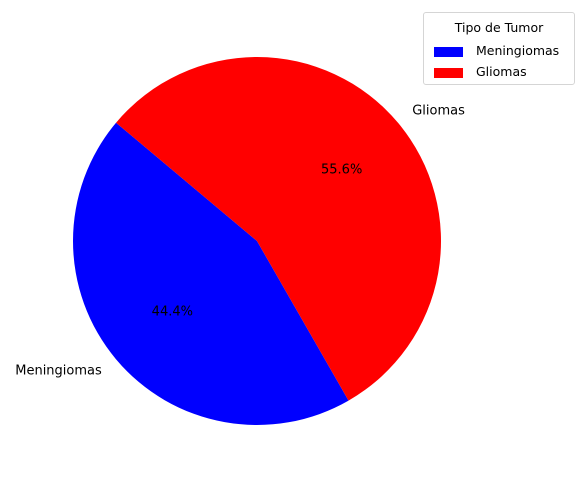 This screenshot has height=482, width=584. What do you see at coordinates (499, 27) in the screenshot?
I see `legend-title: Tipo de Tumor` at bounding box center [499, 27].